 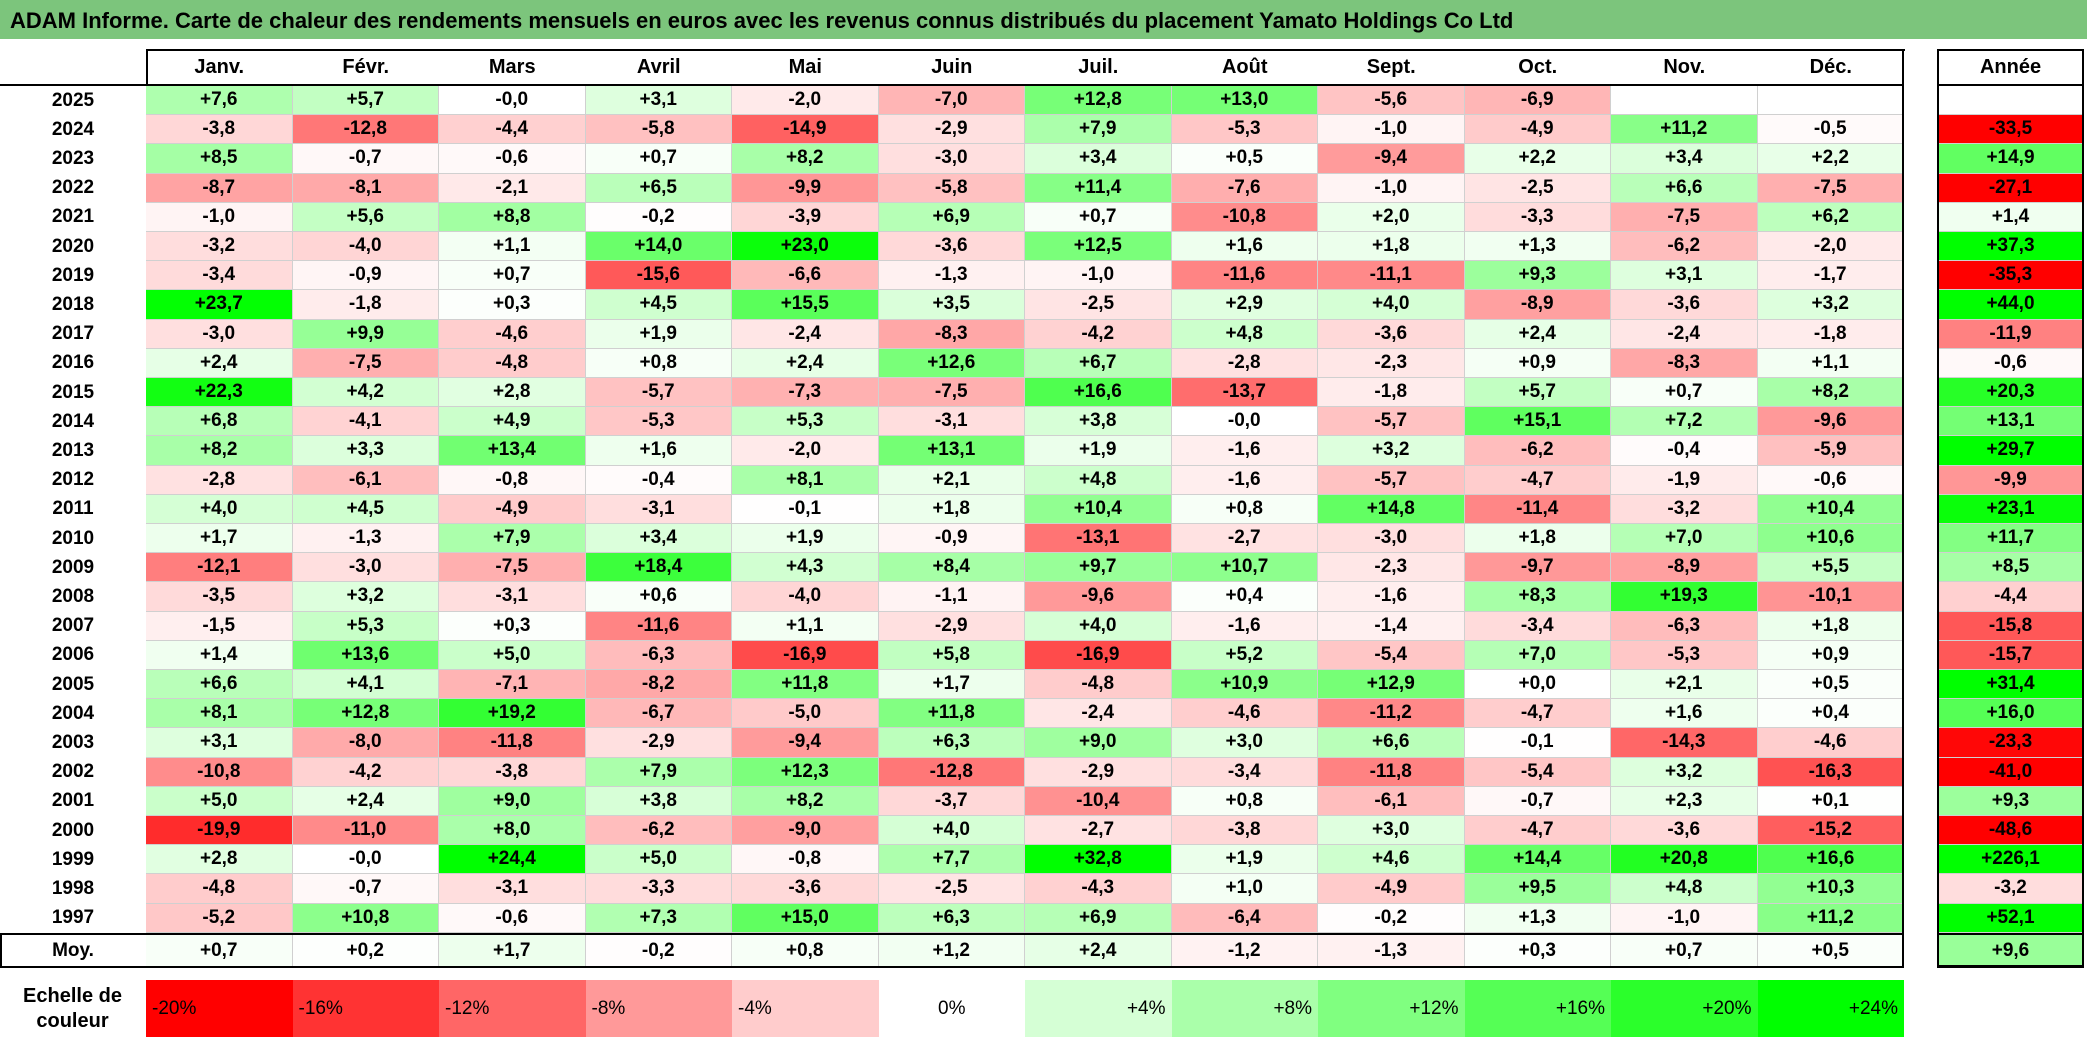 I want to click on heatmap-cell: +4,1, so click(x=365, y=685).